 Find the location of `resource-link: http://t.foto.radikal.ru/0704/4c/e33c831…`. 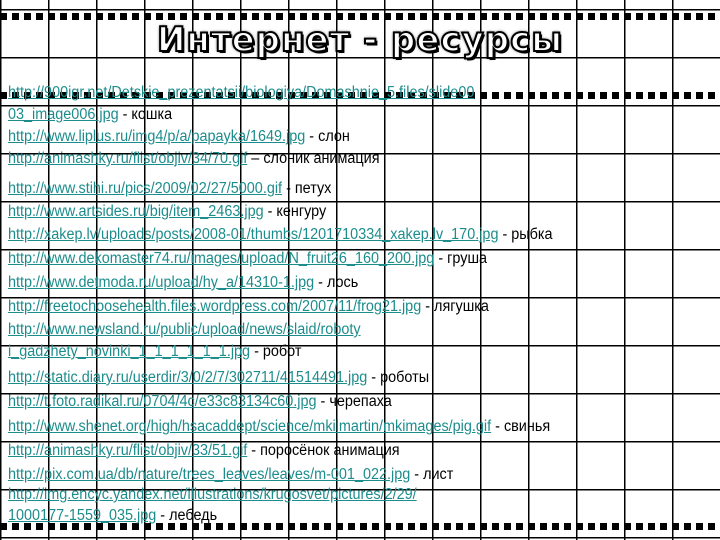

resource-link: http://t.foto.radikal.ru/0704/4c/e33c831… is located at coordinates (162, 401).